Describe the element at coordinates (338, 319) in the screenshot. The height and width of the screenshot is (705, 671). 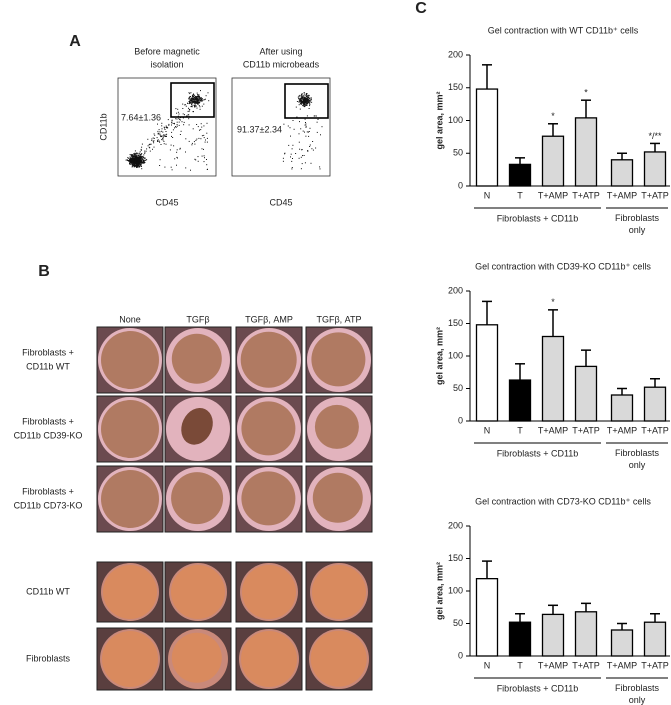
I see `column-header: TGFβ, ATP` at that location.